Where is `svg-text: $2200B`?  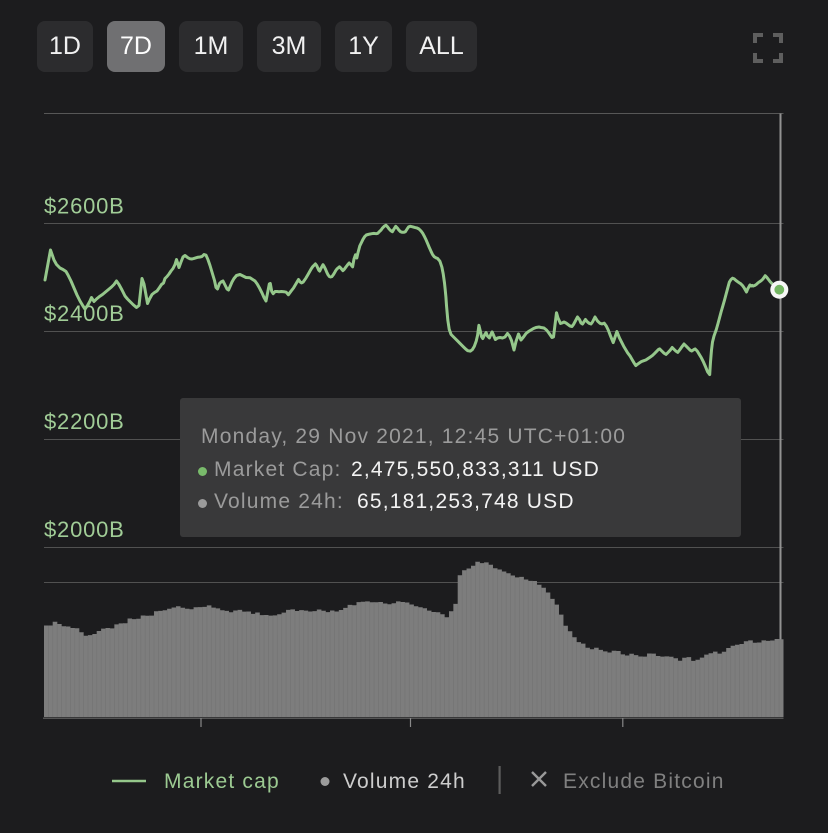
svg-text: $2200B is located at coordinates (84, 421).